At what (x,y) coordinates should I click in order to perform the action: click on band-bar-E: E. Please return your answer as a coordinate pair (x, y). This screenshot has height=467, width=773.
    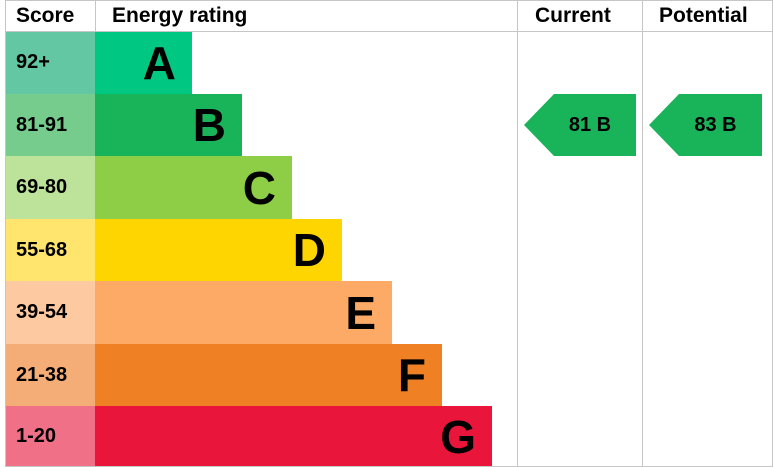
    Looking at the image, I should click on (243, 312).